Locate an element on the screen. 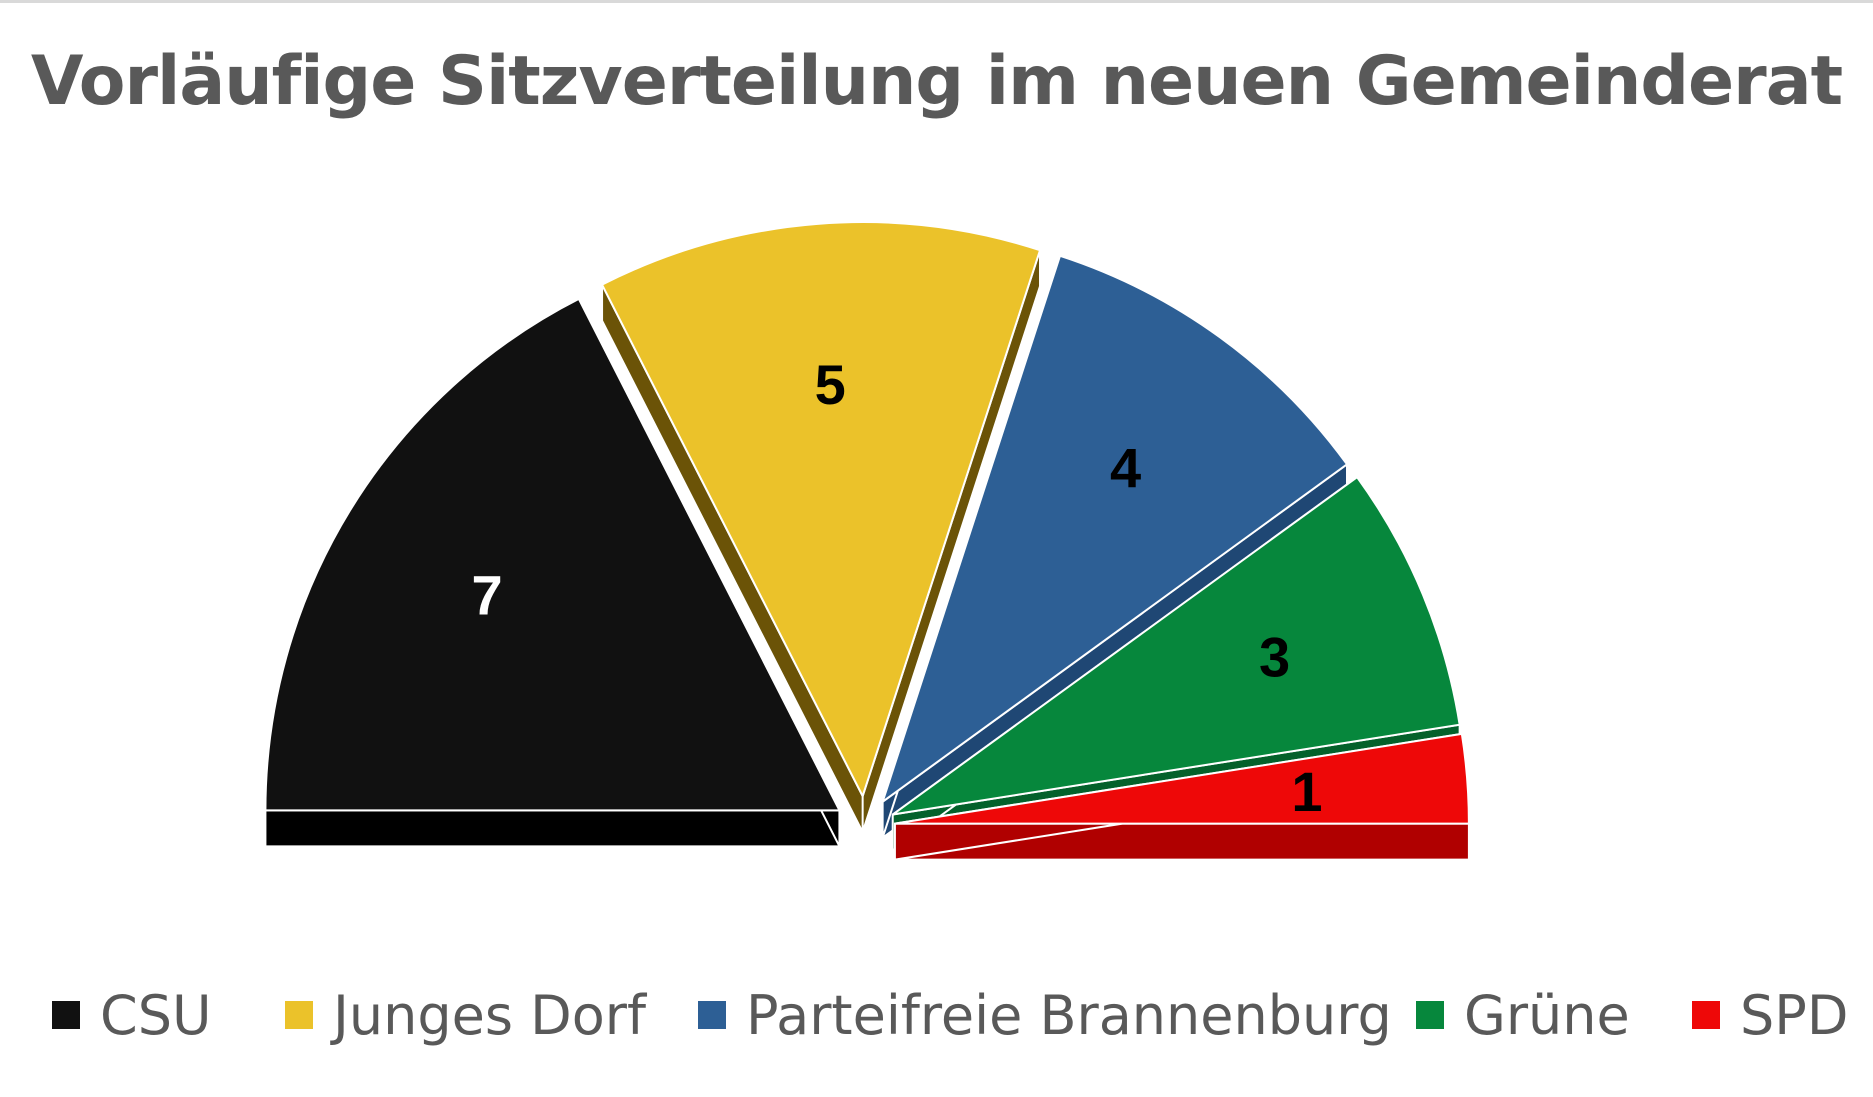 Image resolution: width=1873 pixels, height=1097 pixels. legend-item-csu: CSU is located at coordinates (132, 1015).